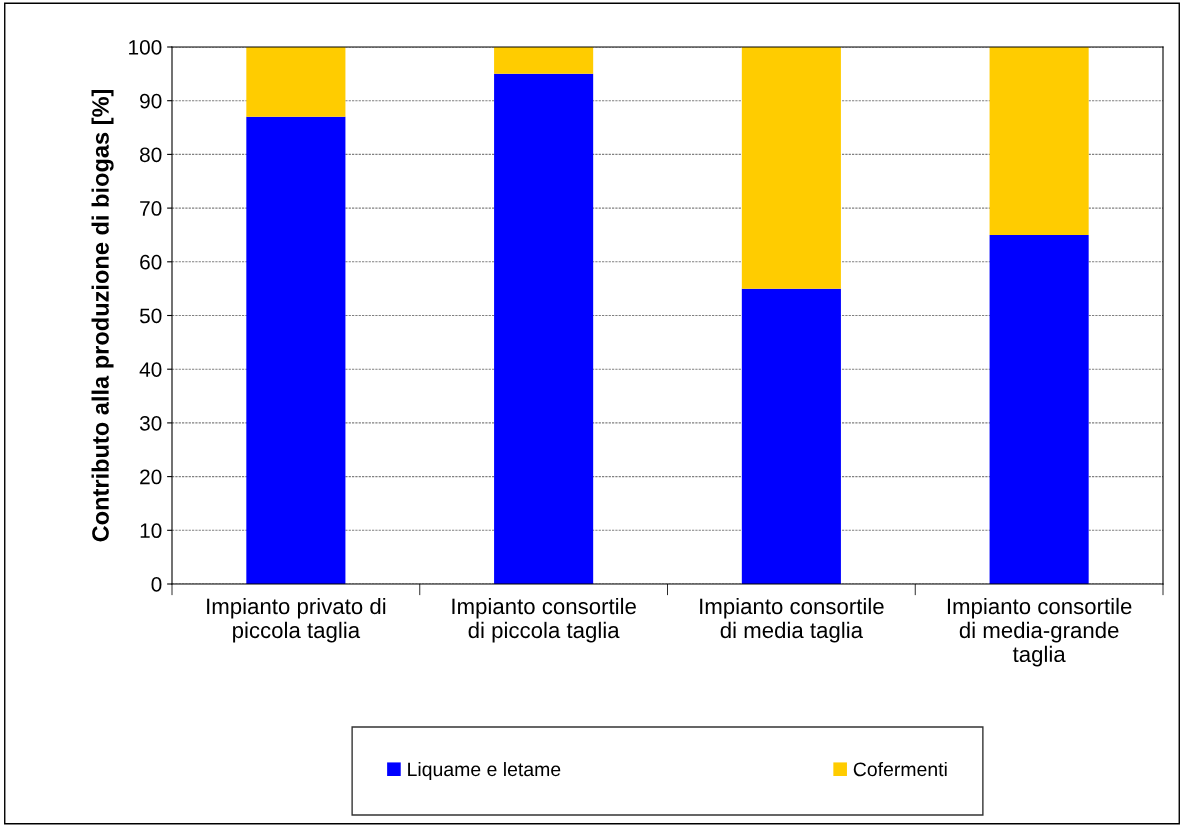 The width and height of the screenshot is (1184, 827). Describe the element at coordinates (150, 369) in the screenshot. I see `y-tick-label: 40` at that location.